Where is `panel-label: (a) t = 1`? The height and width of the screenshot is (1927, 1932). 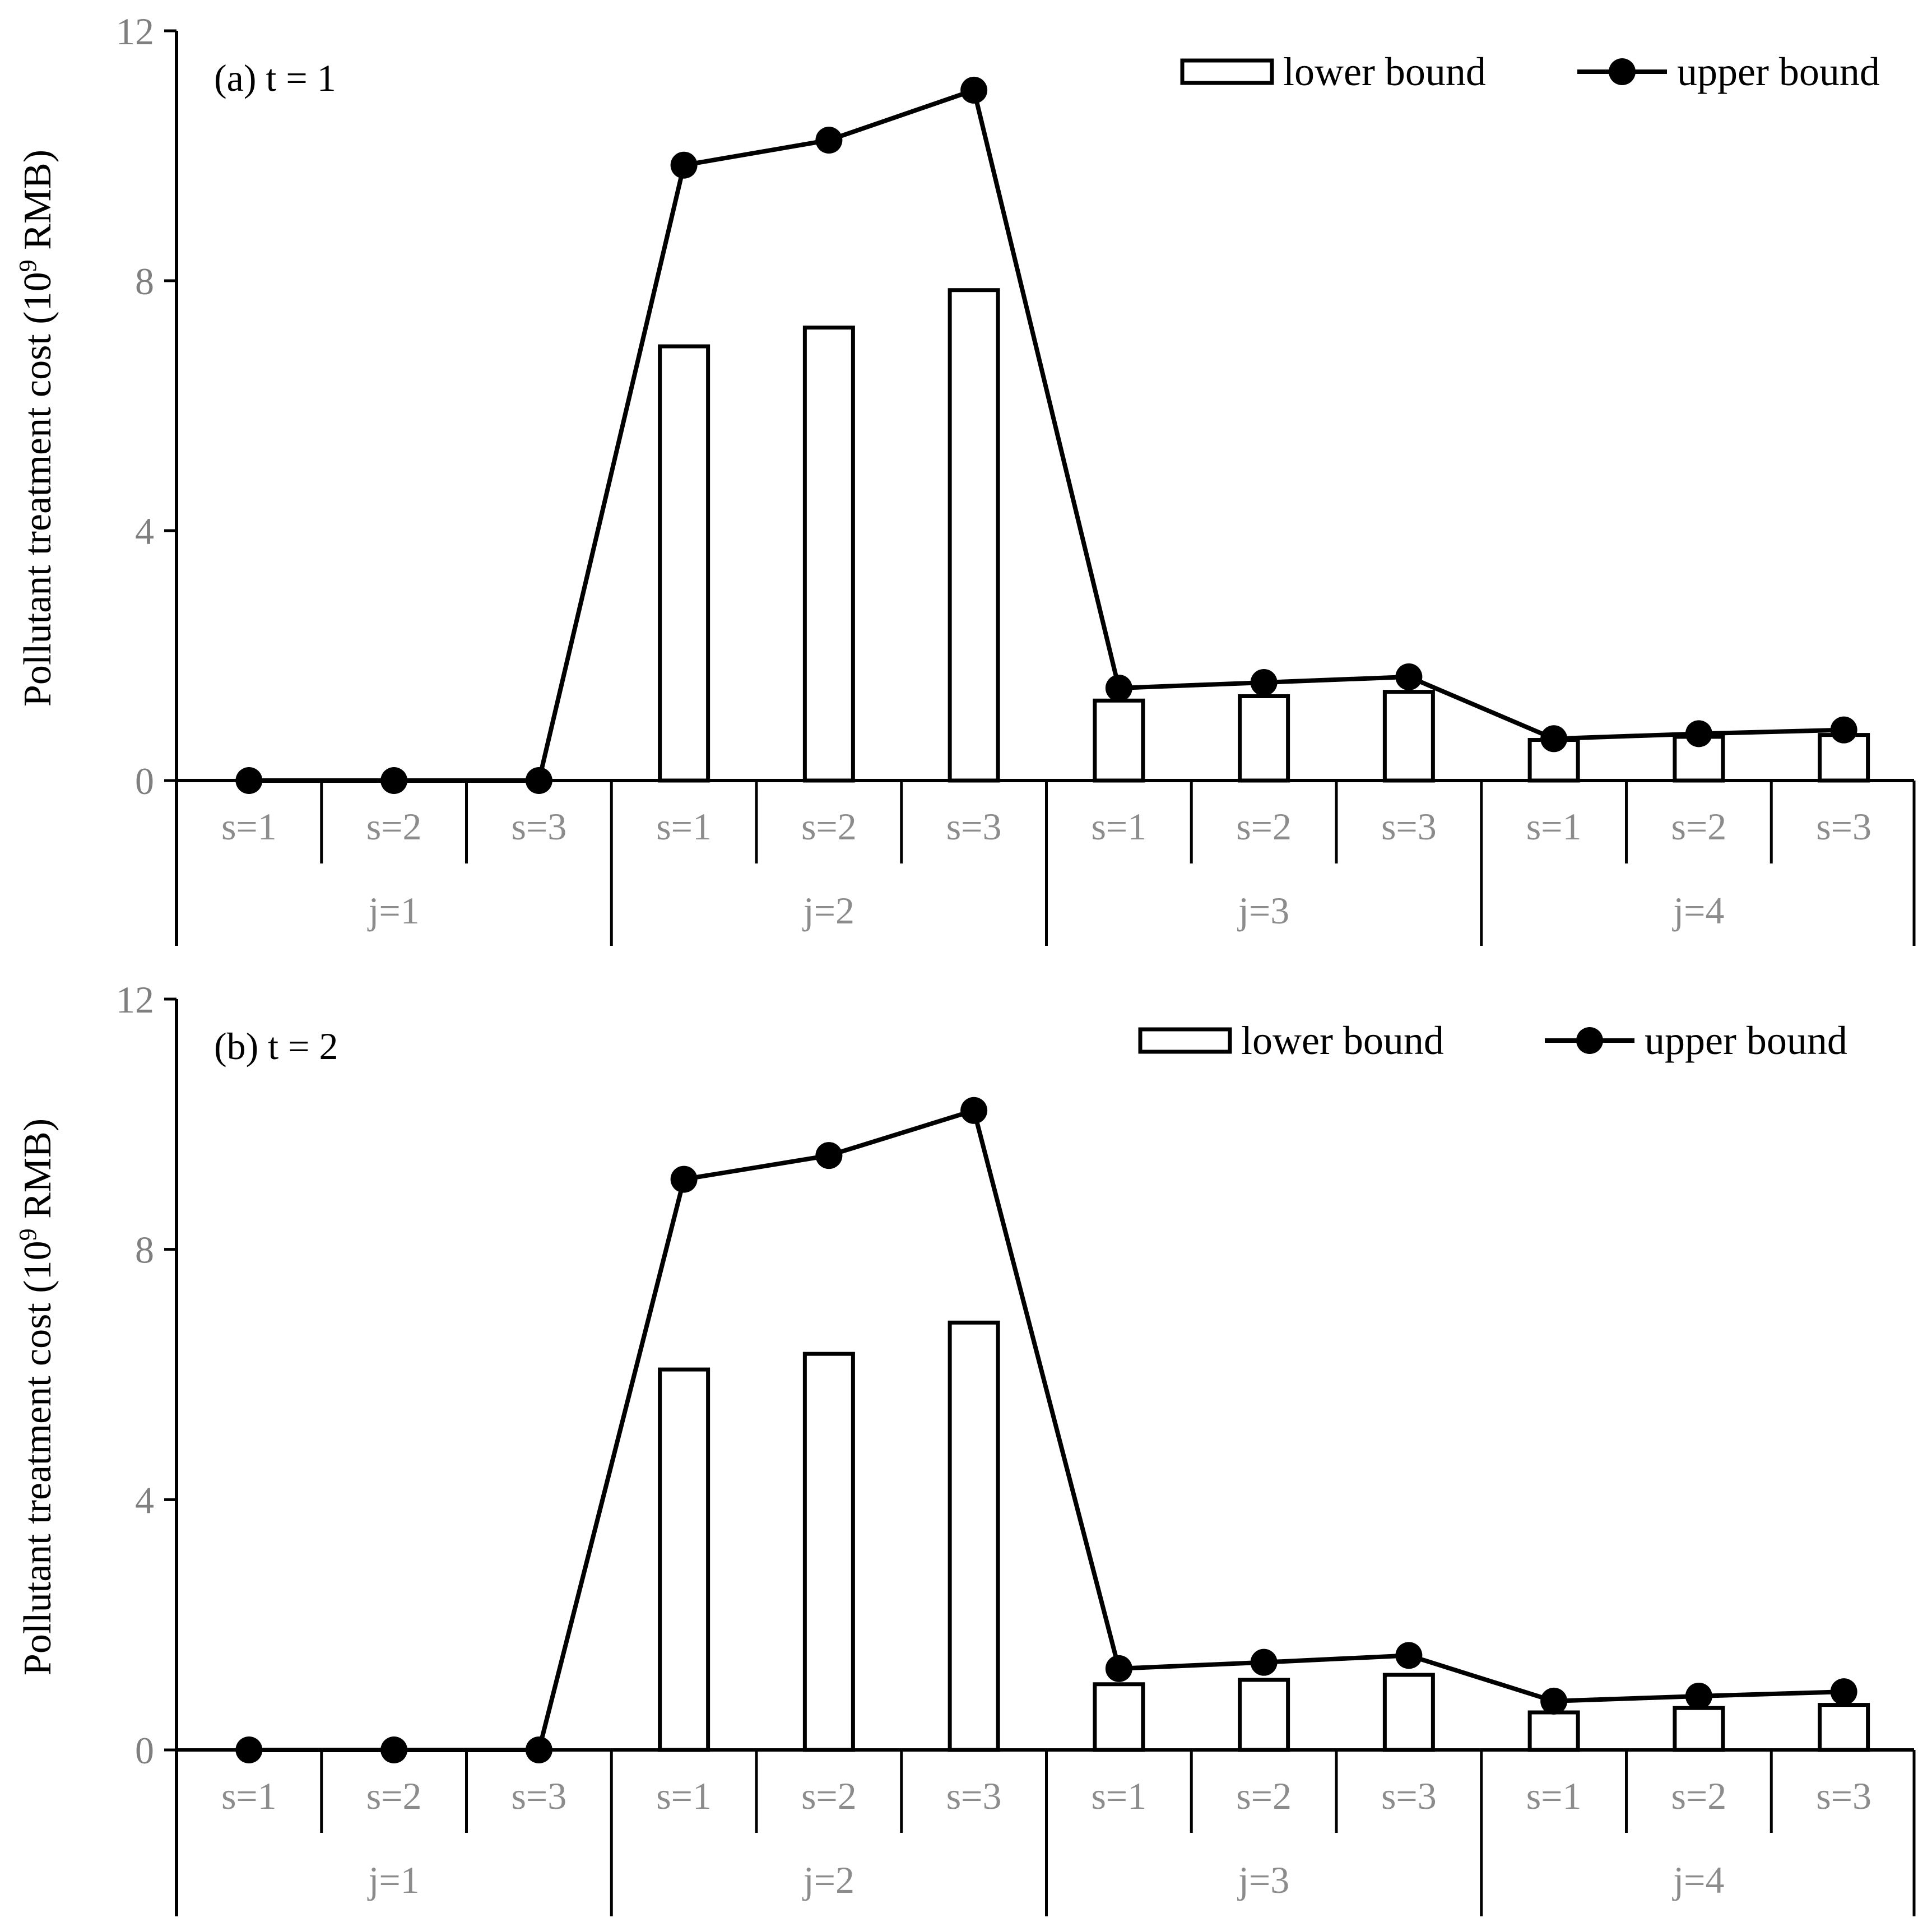
panel-label: (a) t = 1 is located at coordinates (275, 78).